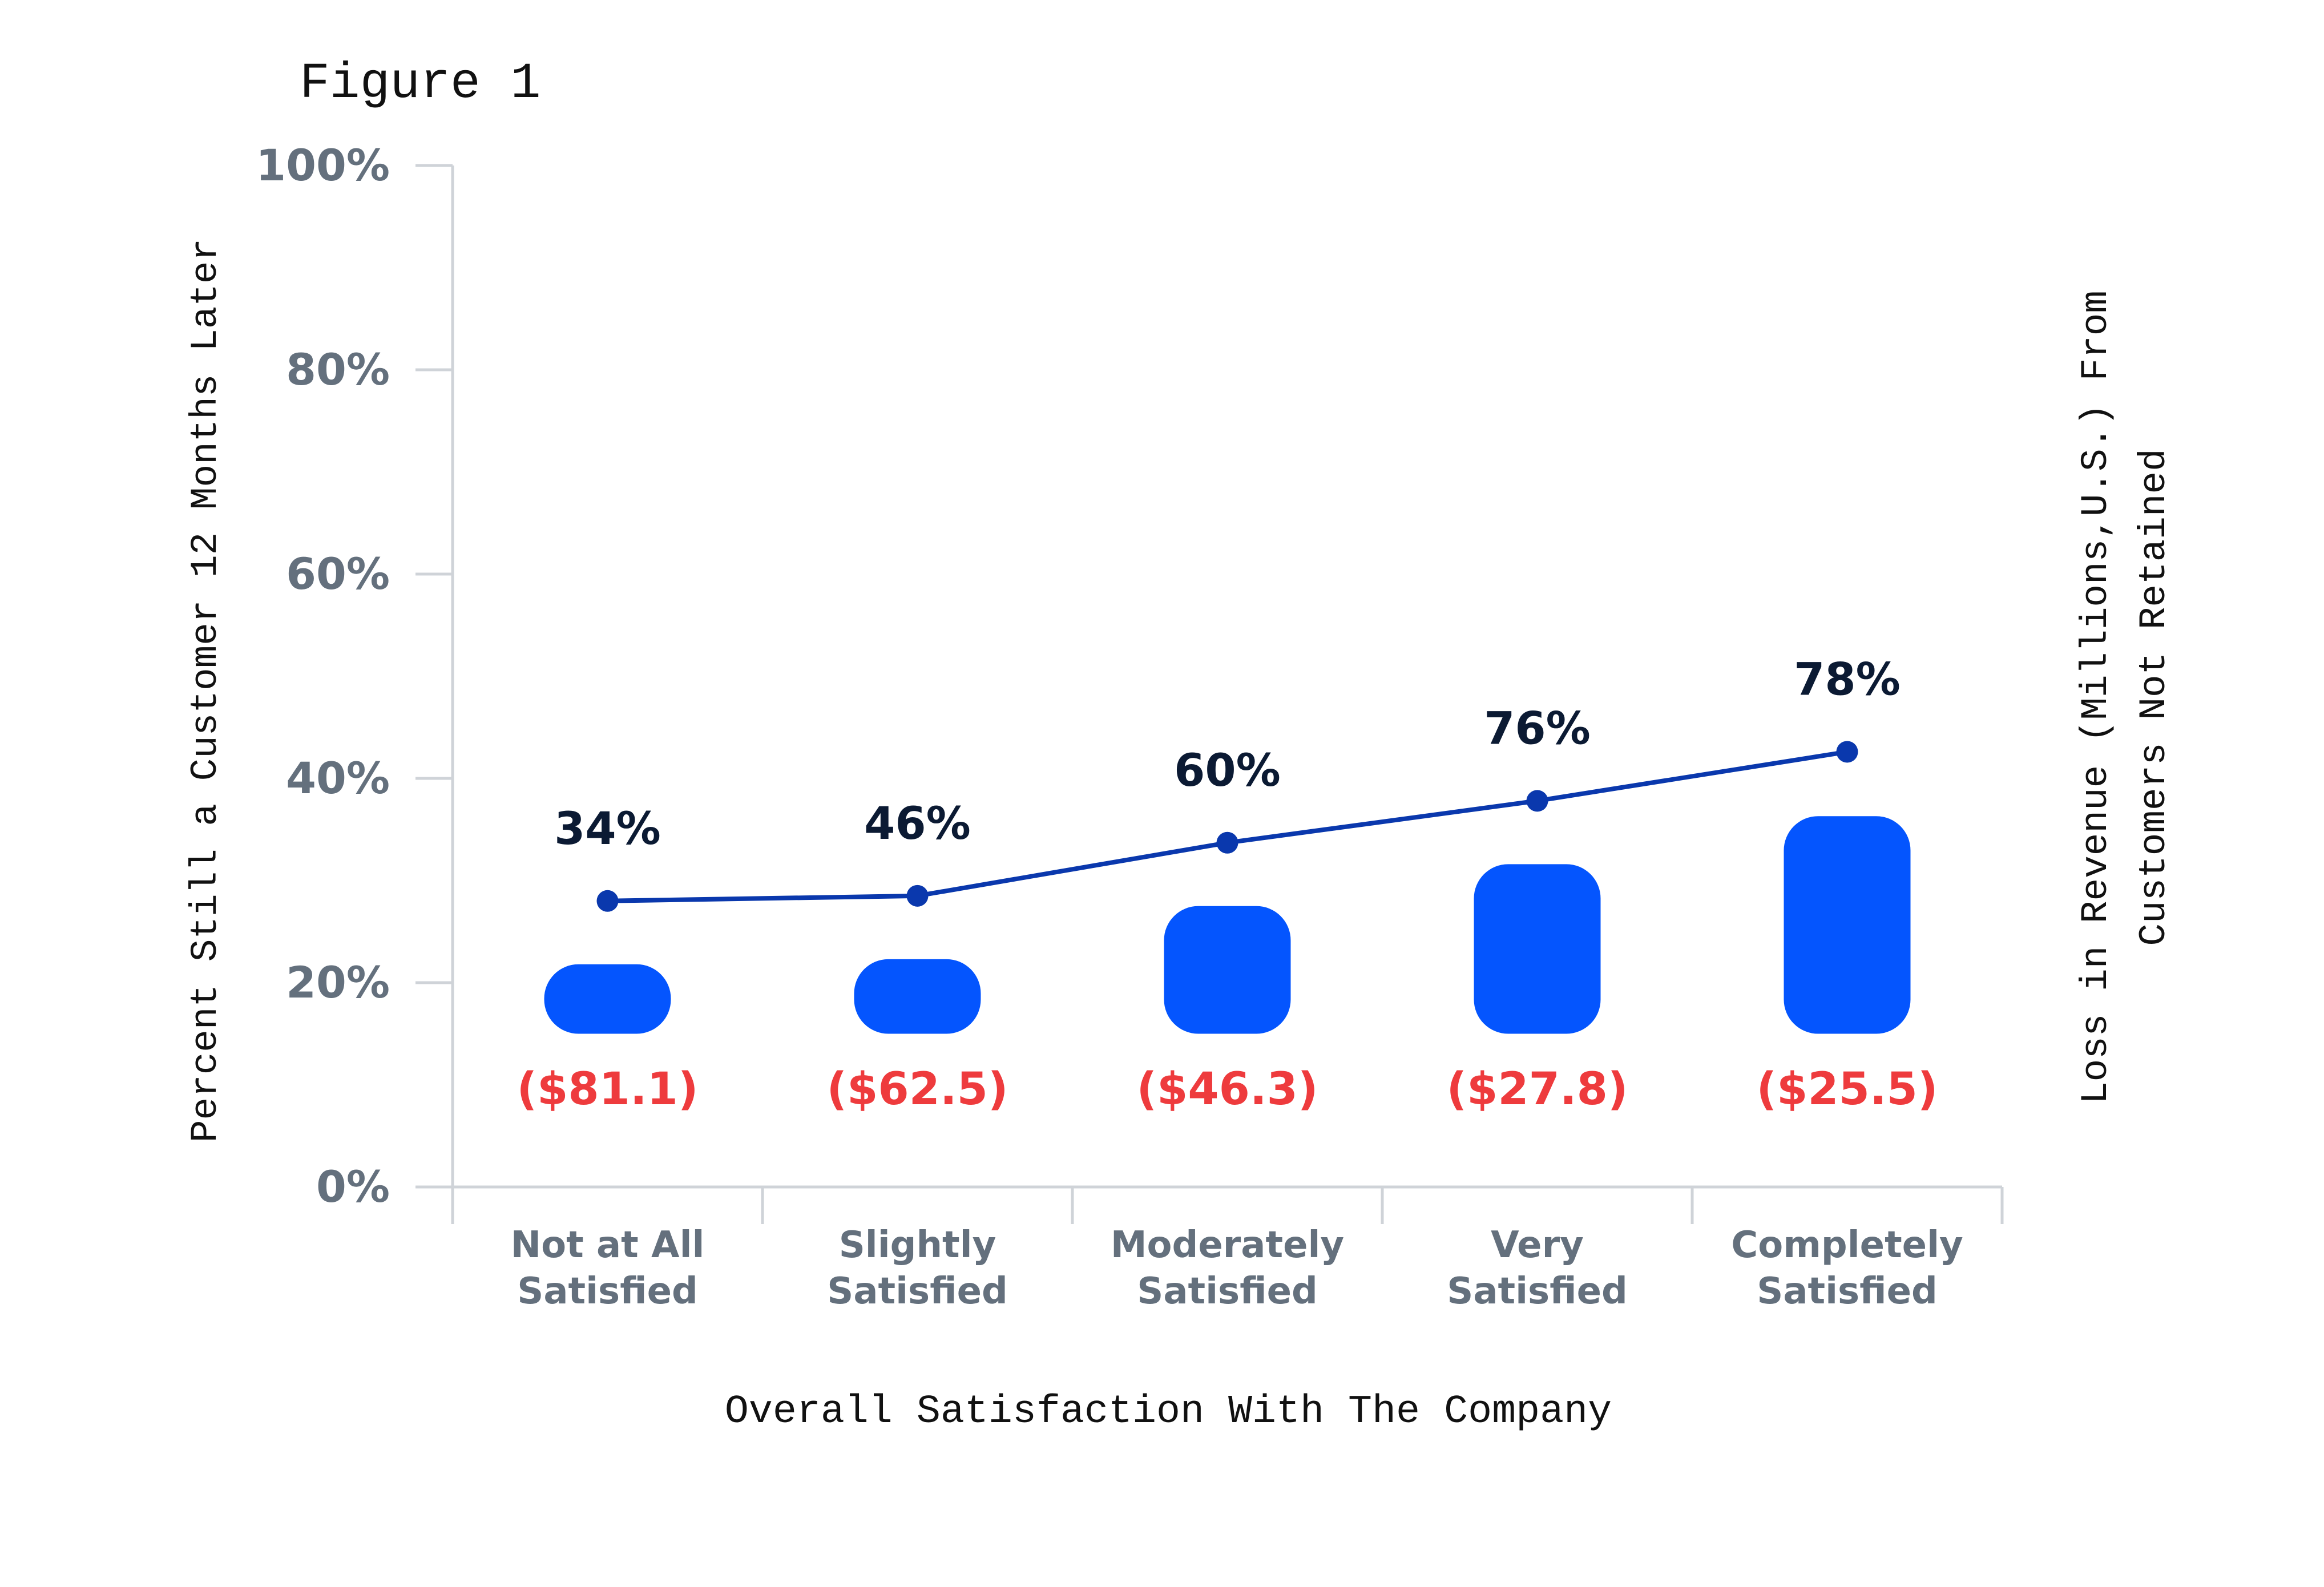 This screenshot has width=2324, height=1587. What do you see at coordinates (608, 829) in the screenshot?
I see `retention-label: 34%` at bounding box center [608, 829].